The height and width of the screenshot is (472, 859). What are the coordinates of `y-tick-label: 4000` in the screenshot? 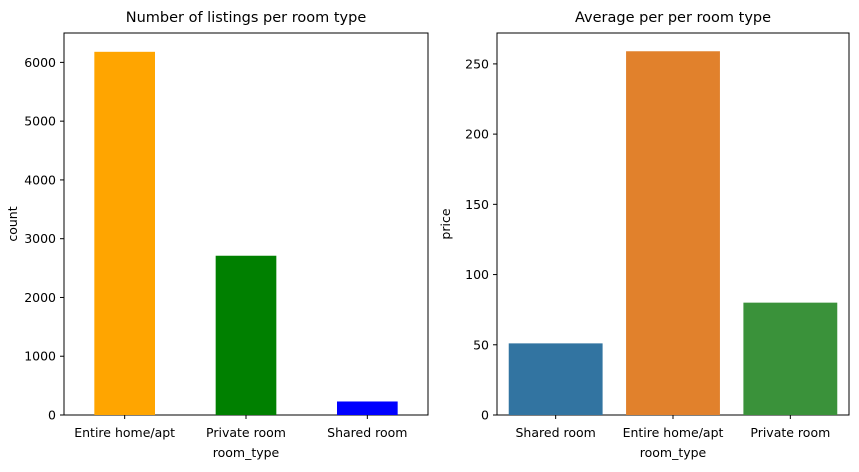 It's located at (40, 179).